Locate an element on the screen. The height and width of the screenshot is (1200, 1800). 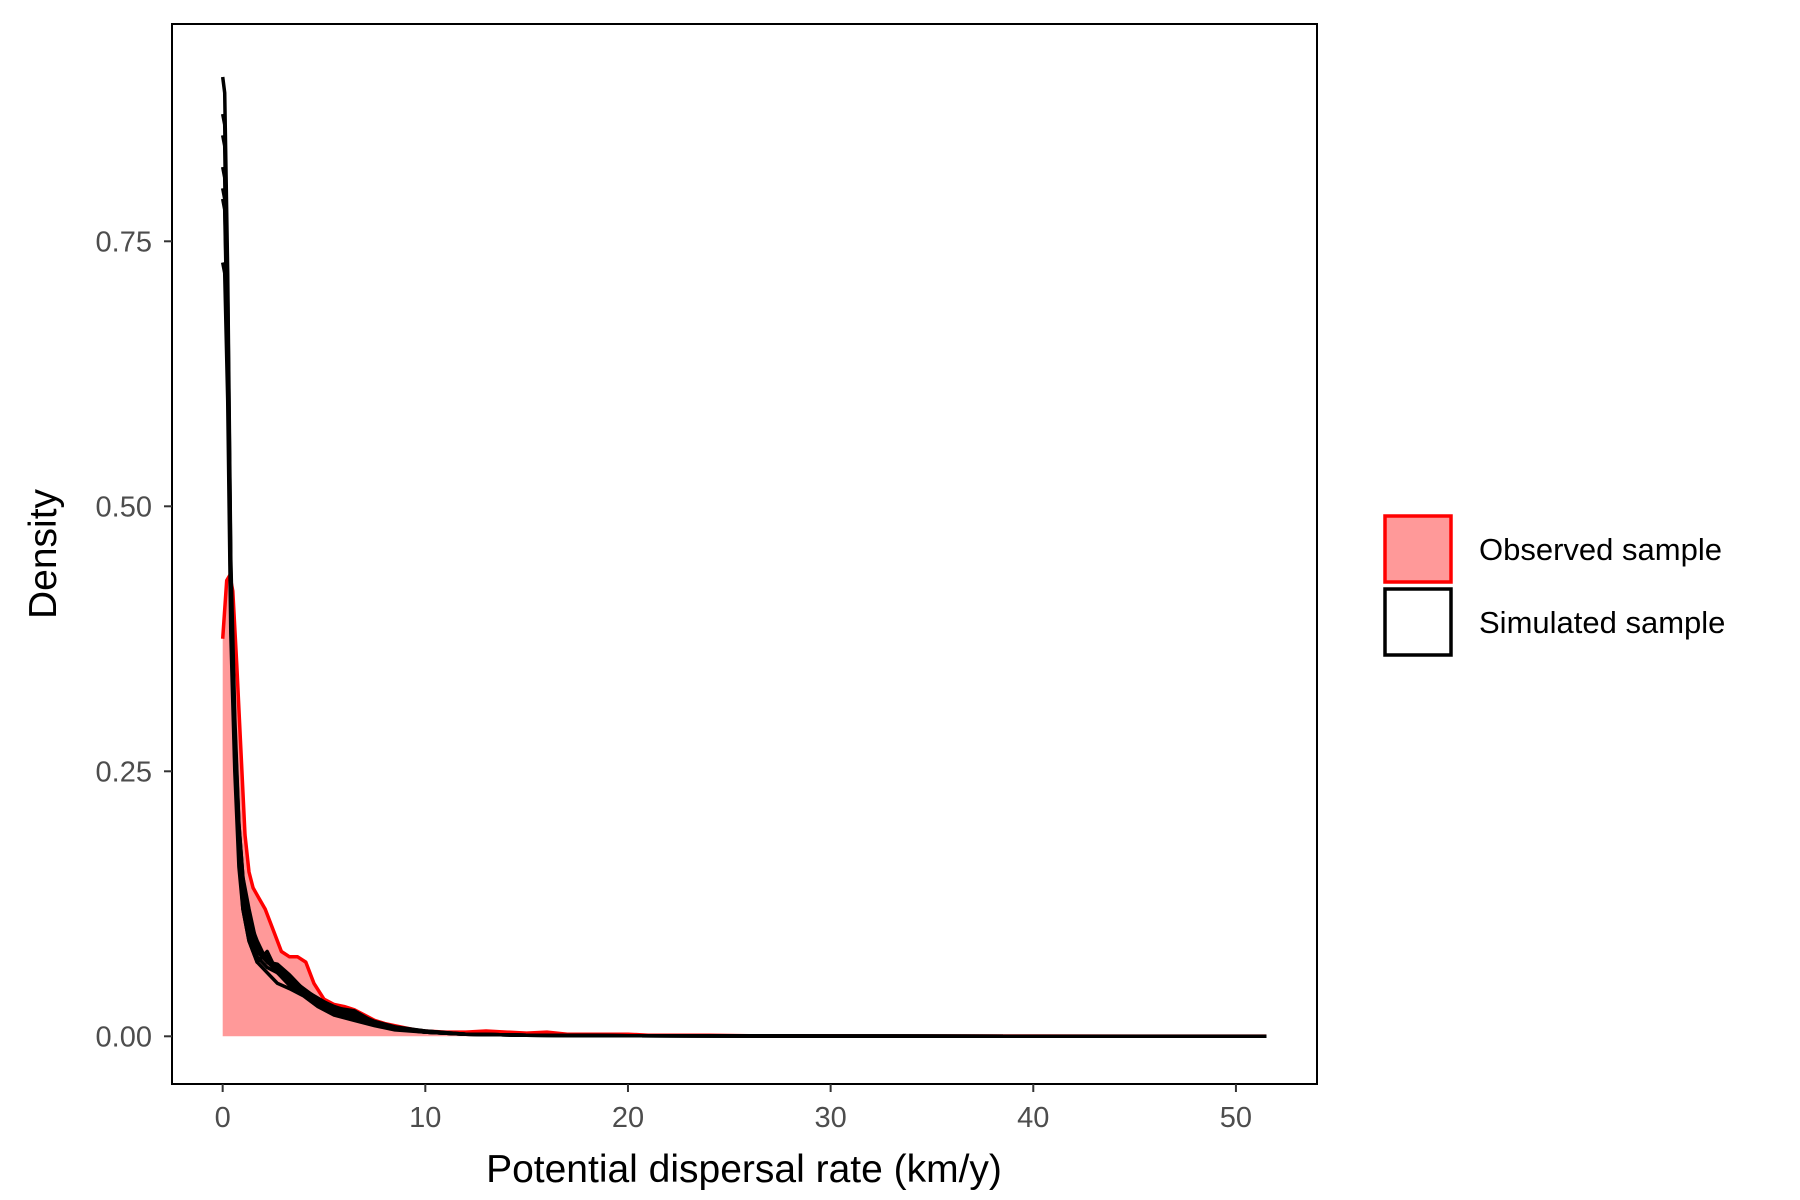
x-tick-label: 30 is located at coordinates (830, 1118).